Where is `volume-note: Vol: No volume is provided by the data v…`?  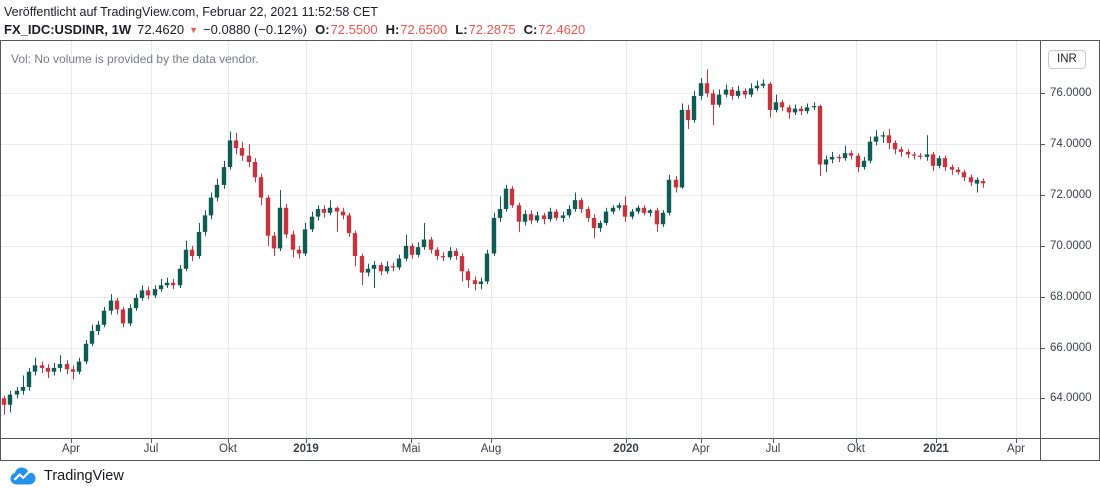
volume-note: Vol: No volume is provided by the data v… is located at coordinates (135, 59).